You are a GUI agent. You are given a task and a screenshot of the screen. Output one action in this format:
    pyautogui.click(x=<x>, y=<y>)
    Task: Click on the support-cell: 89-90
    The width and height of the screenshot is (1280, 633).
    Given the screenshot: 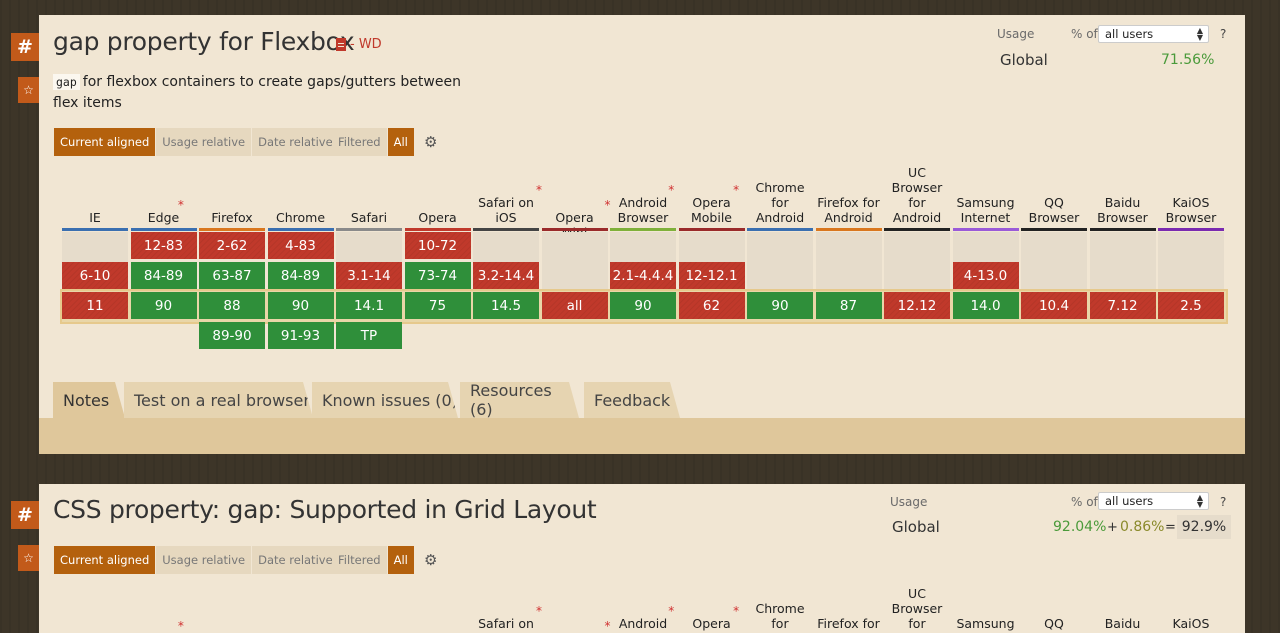 What is the action you would take?
    pyautogui.click(x=232, y=335)
    